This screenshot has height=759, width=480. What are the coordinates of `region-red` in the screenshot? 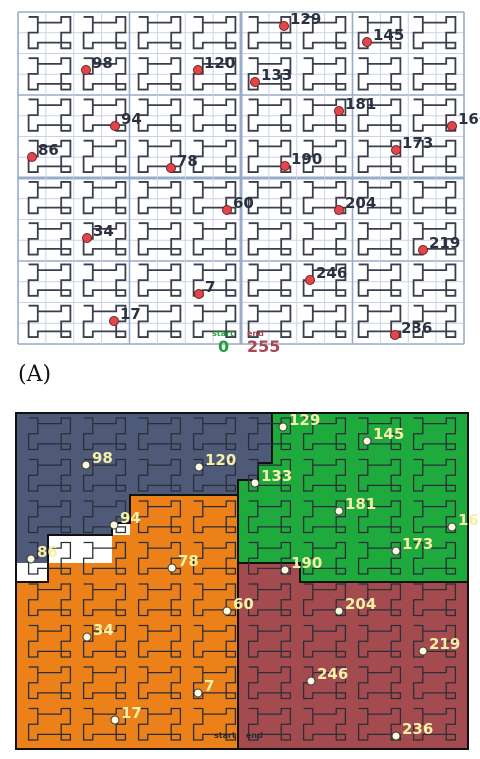 It's located at (353, 656).